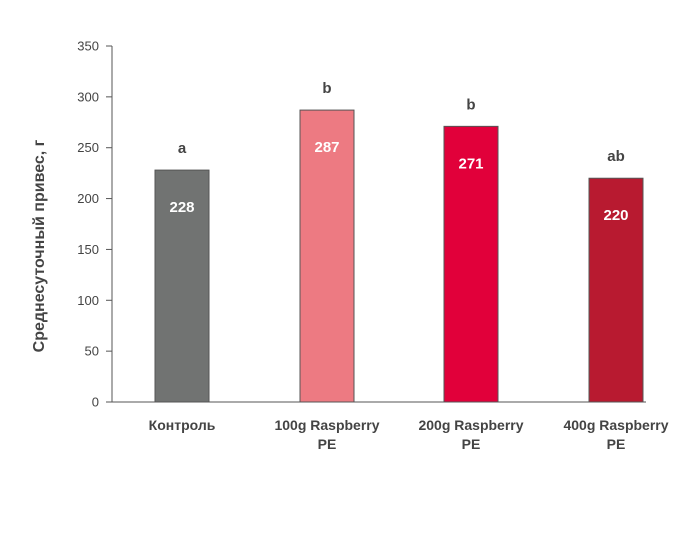  Describe the element at coordinates (181, 207) in the screenshot. I see `bar-value-label: 228` at that location.